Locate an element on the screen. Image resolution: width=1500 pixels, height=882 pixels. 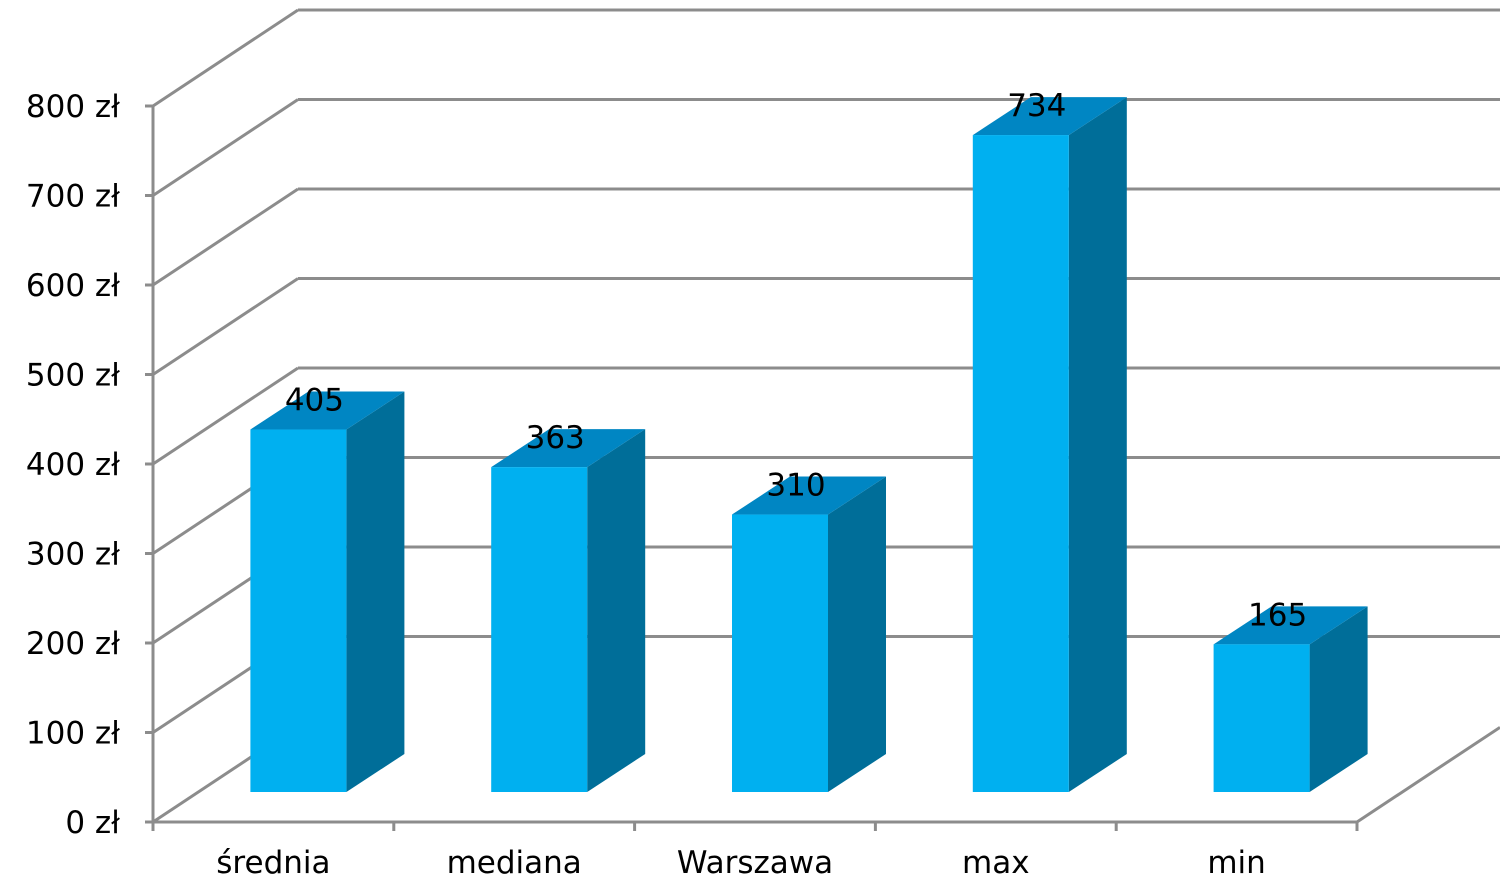
bar-Warszawa is located at coordinates (809, 634).